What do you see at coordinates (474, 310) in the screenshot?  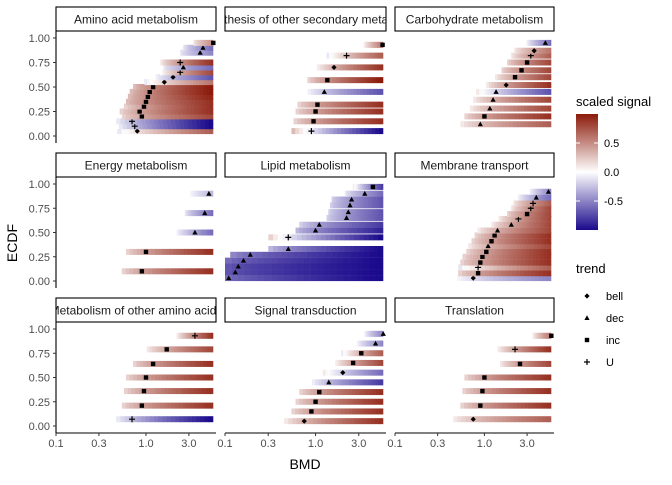 I see `panel-strip` at bounding box center [474, 310].